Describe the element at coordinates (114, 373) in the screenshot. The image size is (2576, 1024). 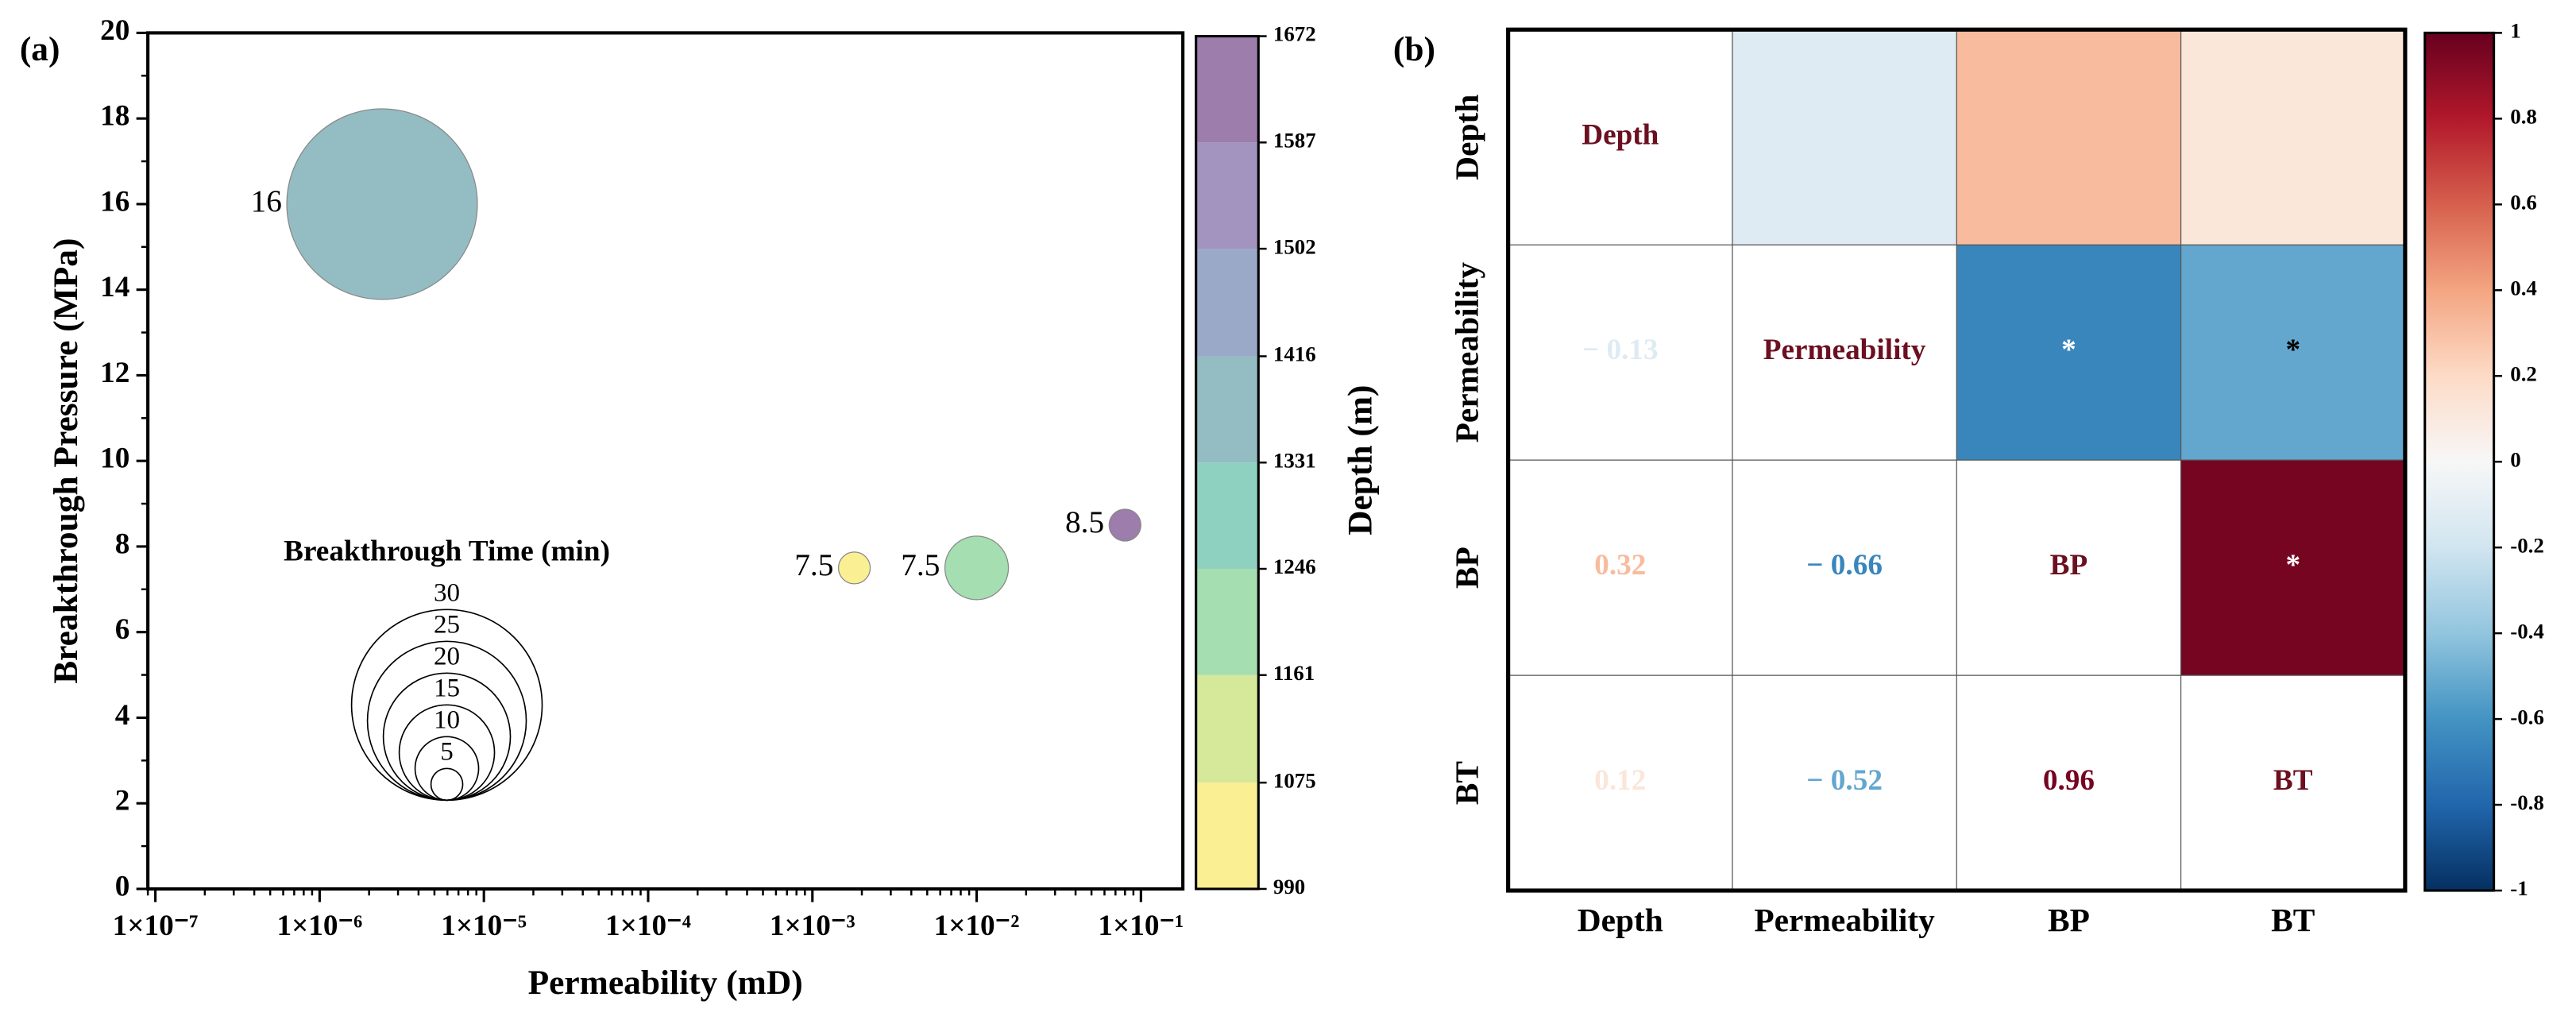
I see `y-tick-label: 12` at that location.